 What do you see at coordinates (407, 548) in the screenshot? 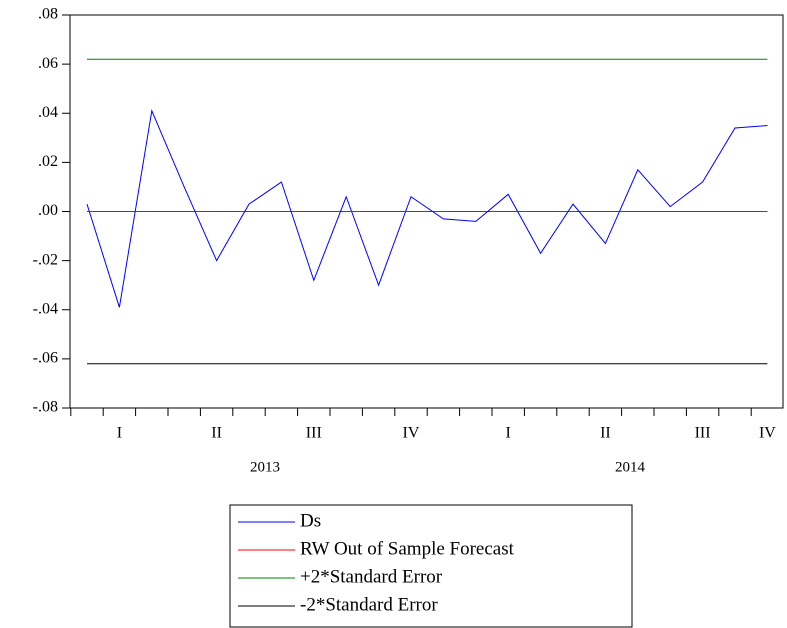
I see `legend-label: RW Out of Sample Forecast` at bounding box center [407, 548].